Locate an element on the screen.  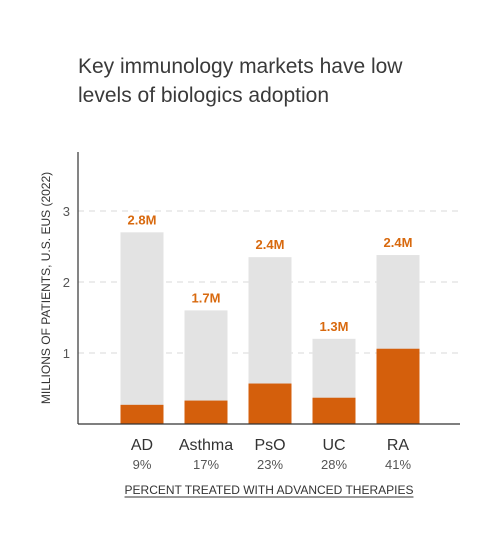
bar-treated-pso is located at coordinates (270, 403).